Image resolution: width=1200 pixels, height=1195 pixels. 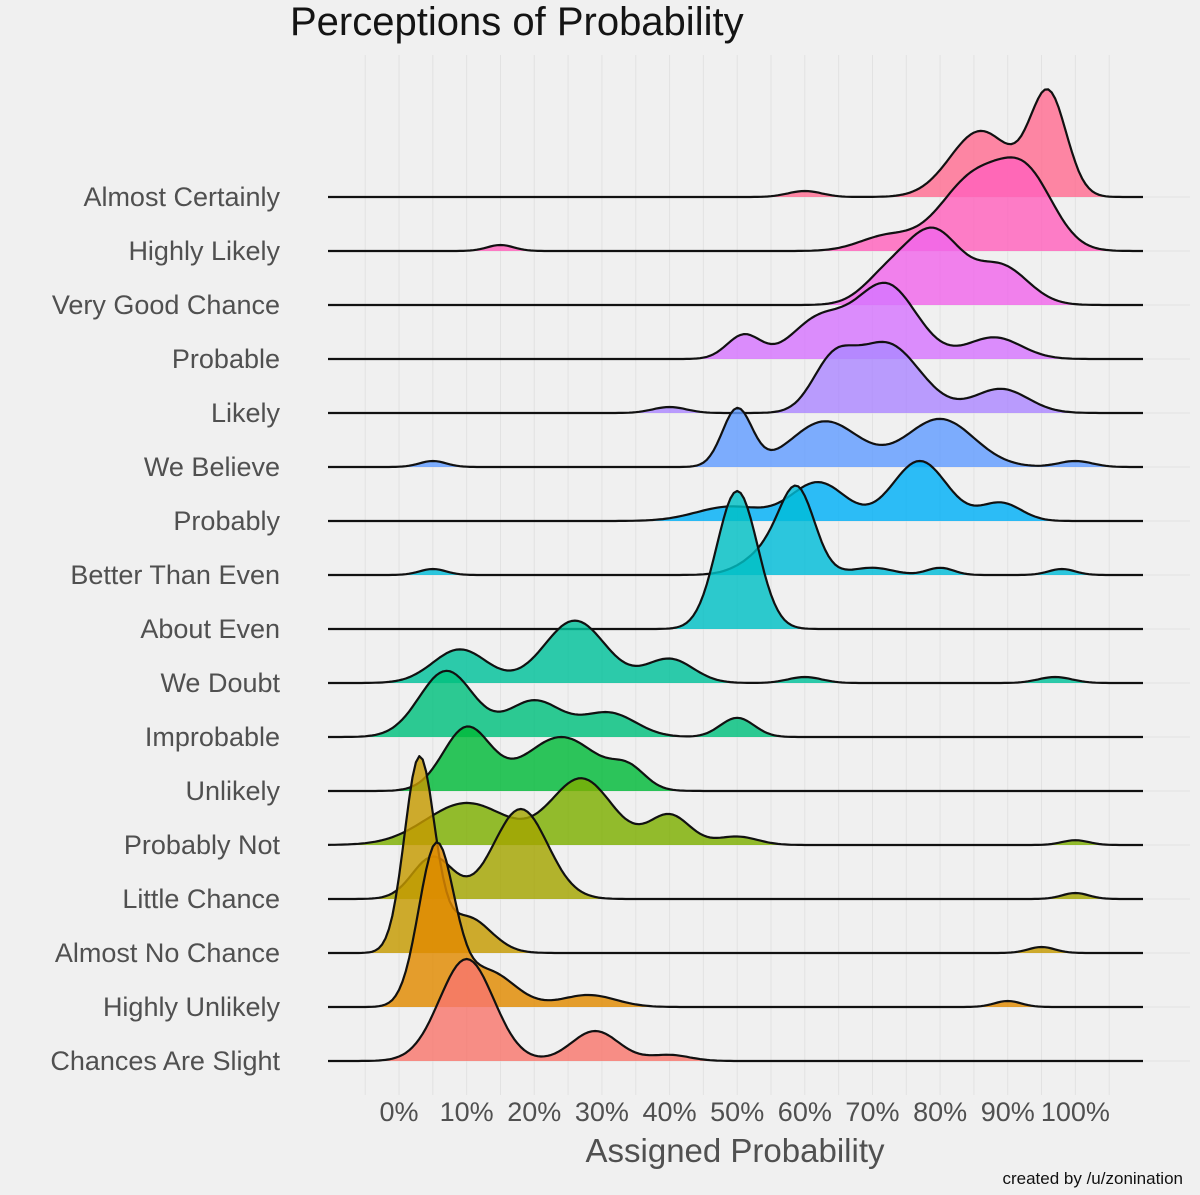 What do you see at coordinates (181, 197) in the screenshot?
I see `y-axis-label: Almost Certainly` at bounding box center [181, 197].